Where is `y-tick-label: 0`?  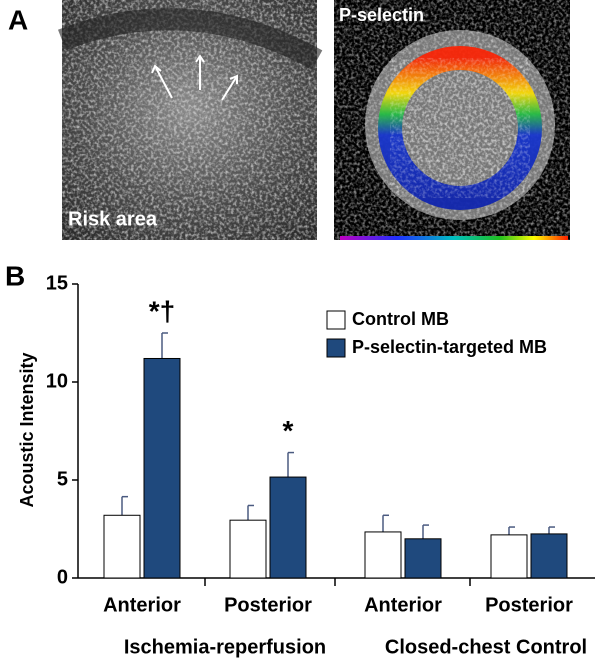 y-tick-label: 0 is located at coordinates (62, 577).